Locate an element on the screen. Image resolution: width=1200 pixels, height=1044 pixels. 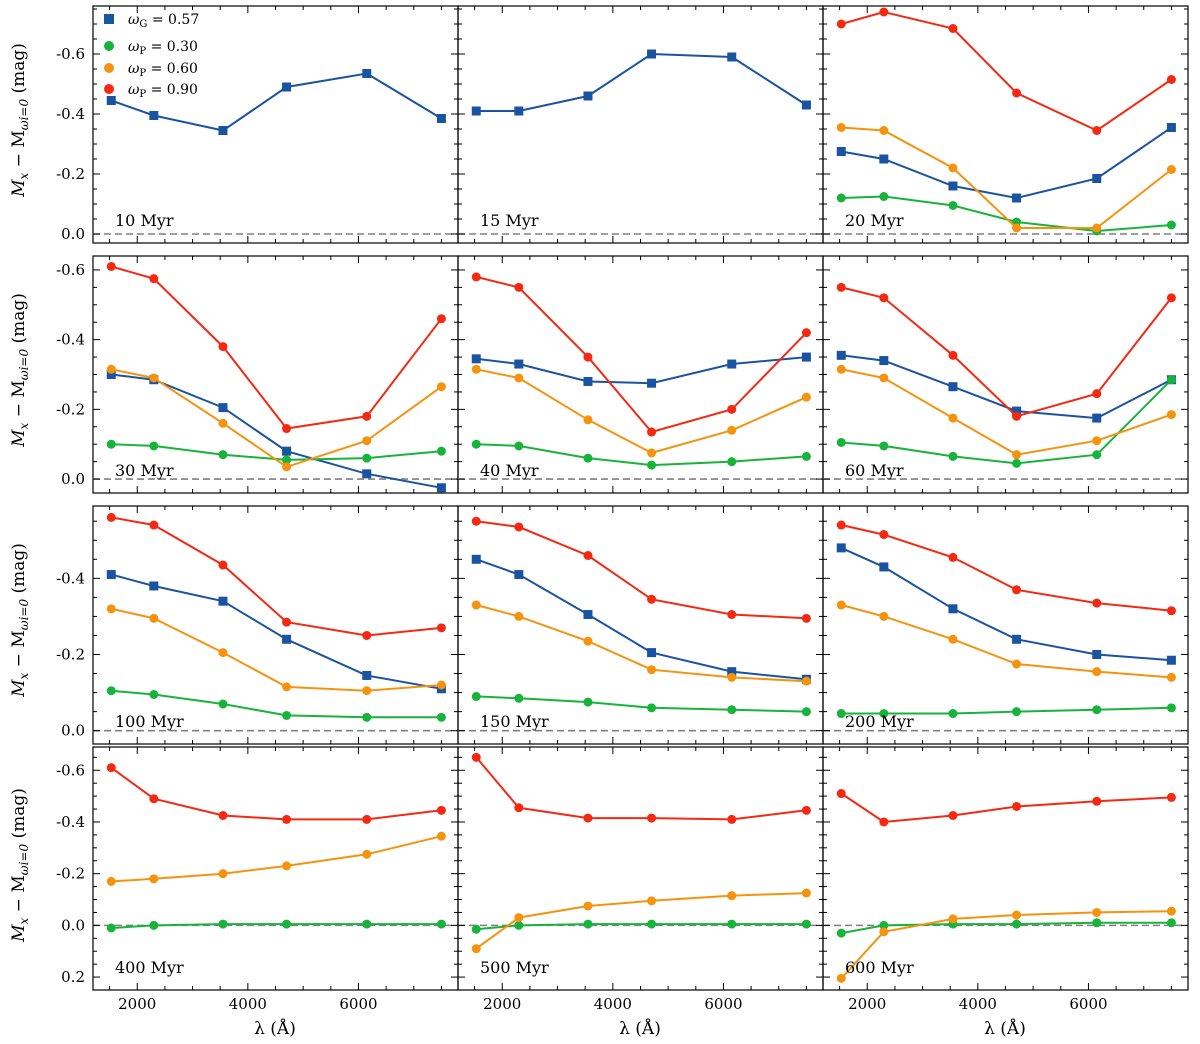
panel-10-myr-ytick-label: 0.0 is located at coordinates (73, 234).